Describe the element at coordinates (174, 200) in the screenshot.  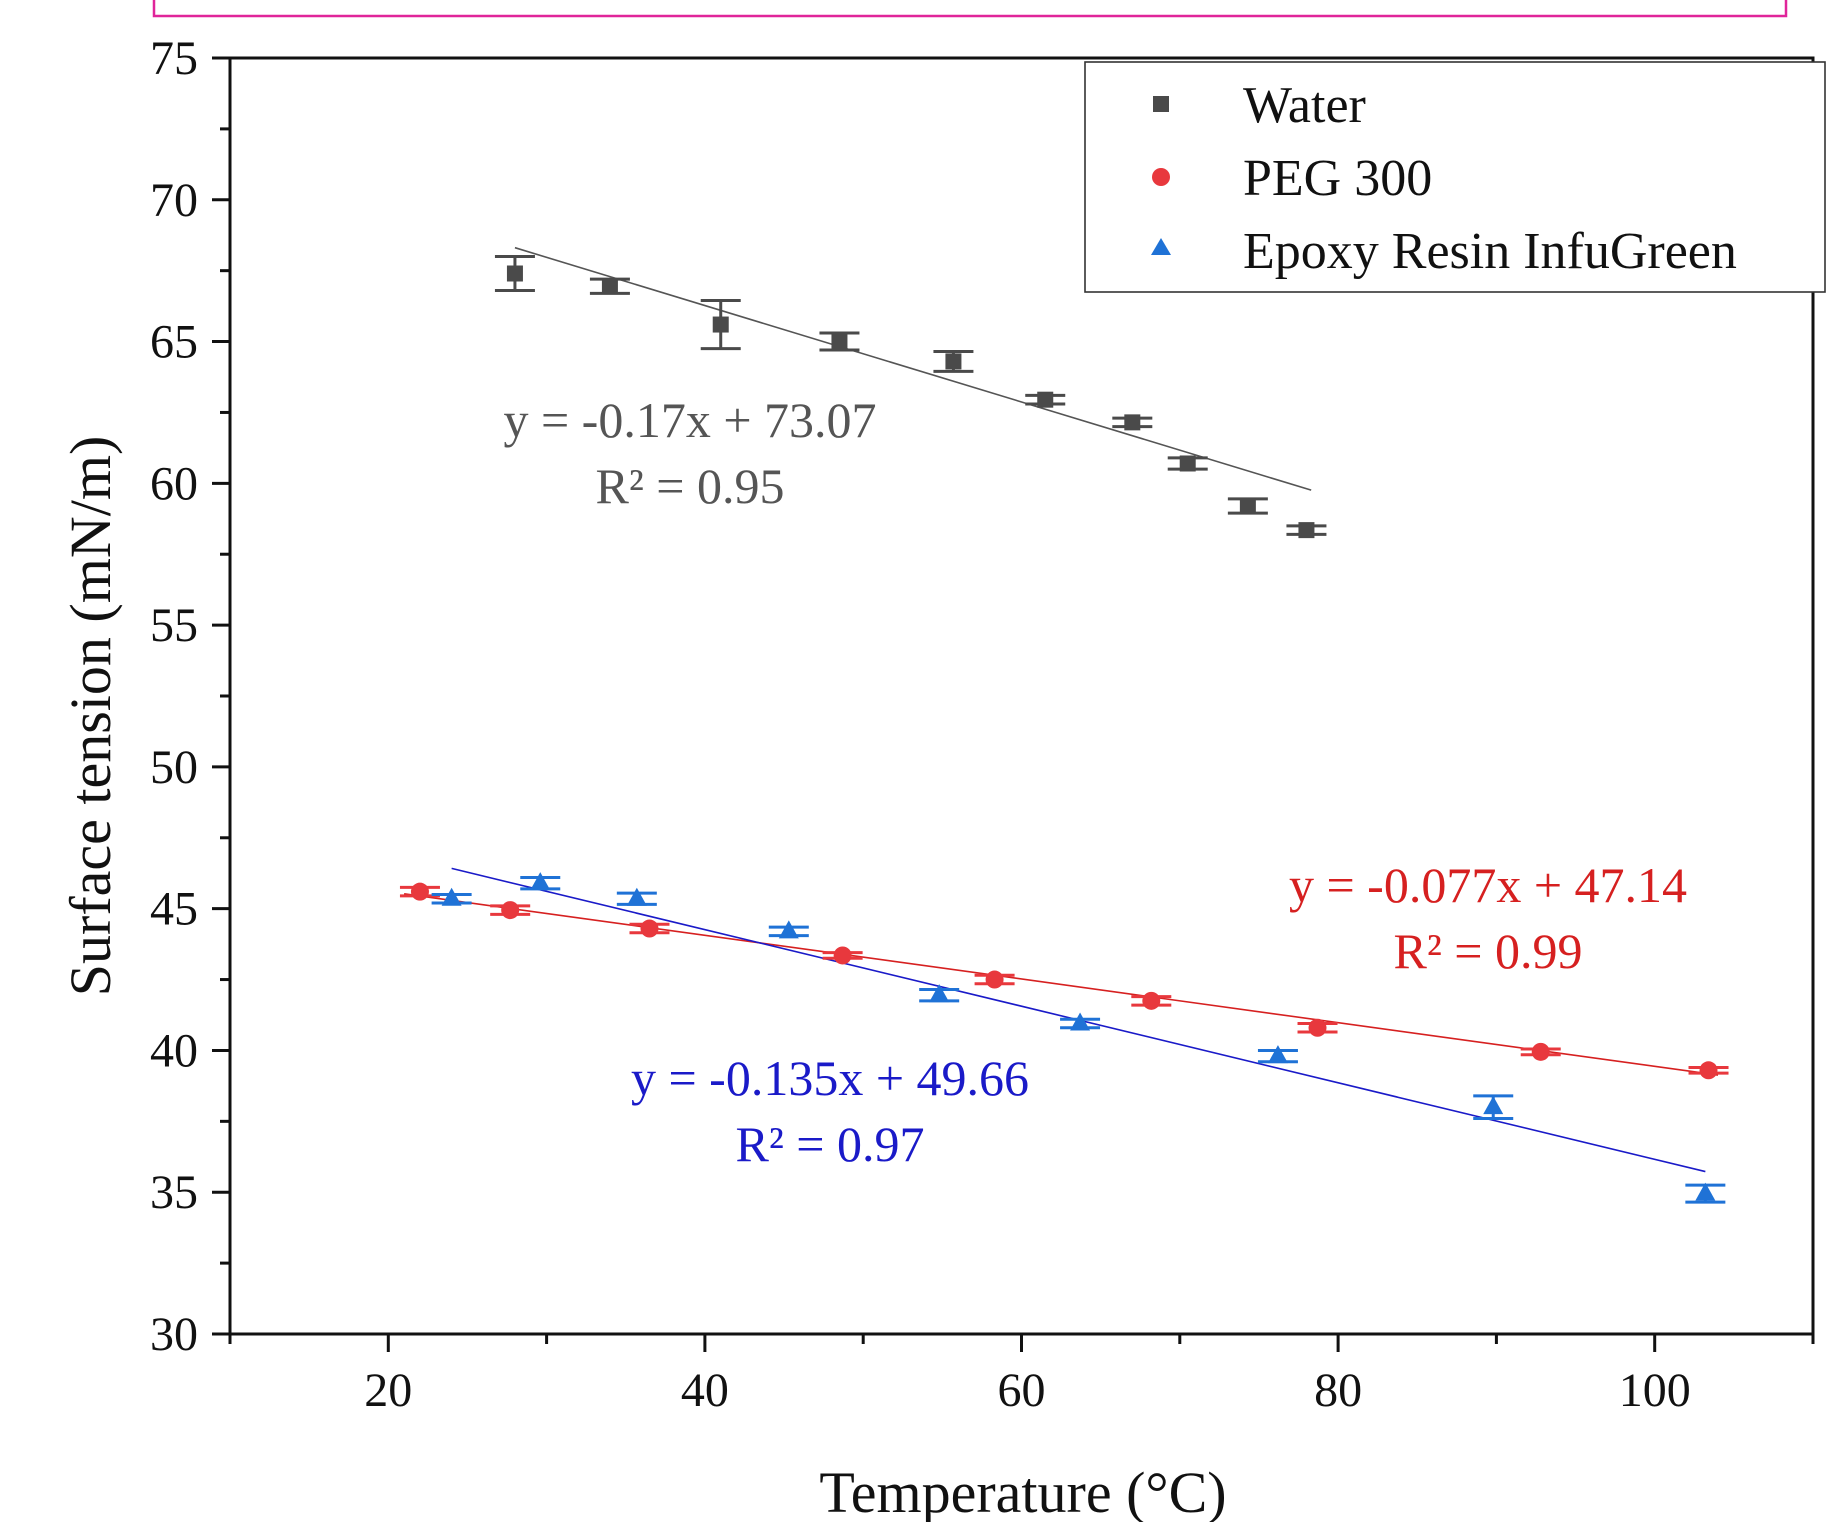
I see `y-tick-label: 70` at that location.